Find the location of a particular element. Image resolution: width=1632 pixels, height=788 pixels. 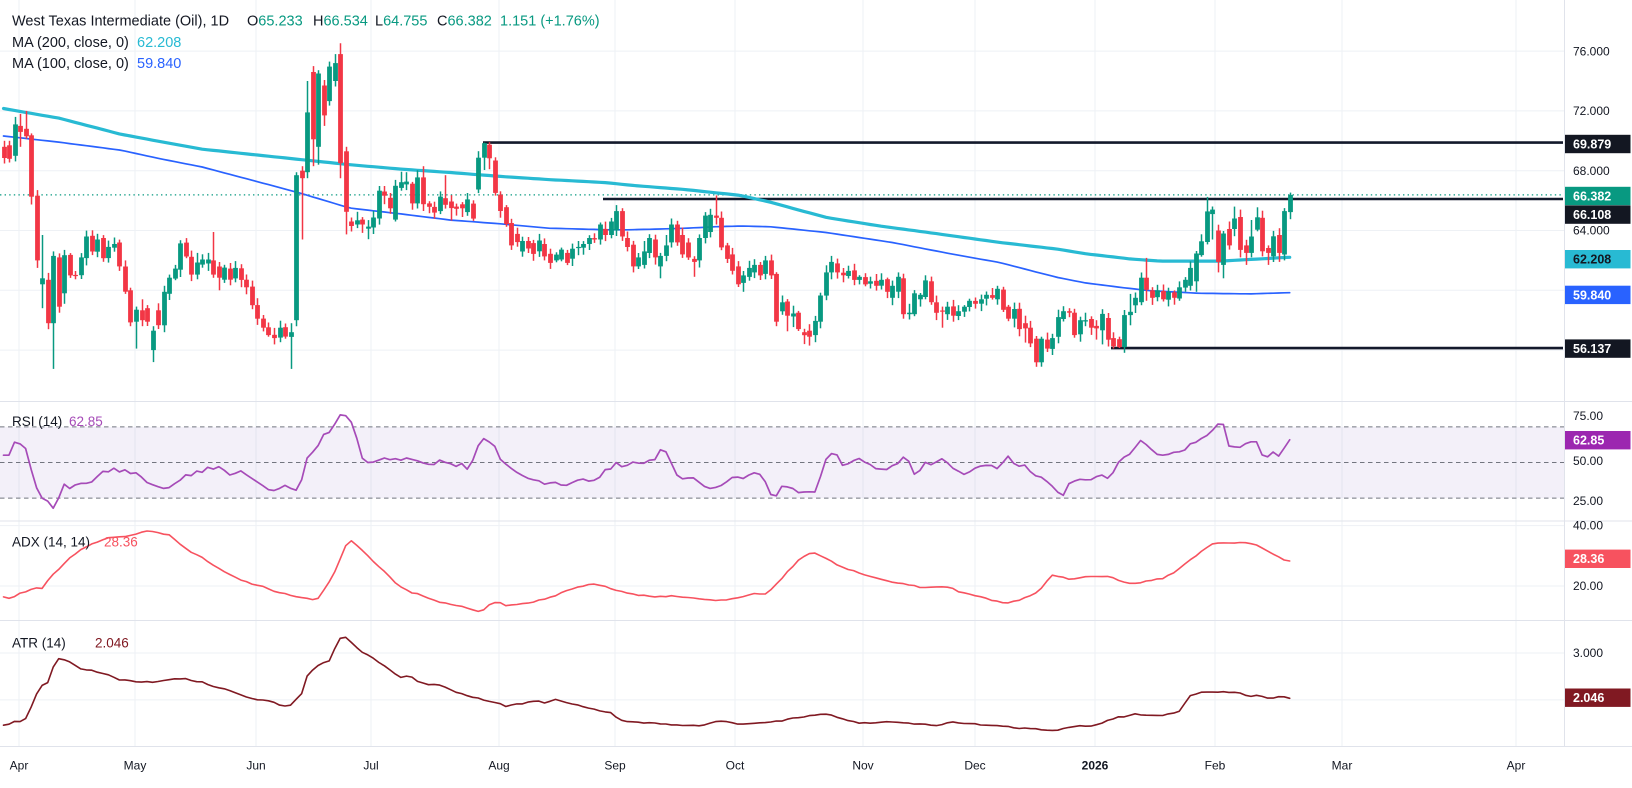

svg-text: 40.00 is located at coordinates (1588, 526).